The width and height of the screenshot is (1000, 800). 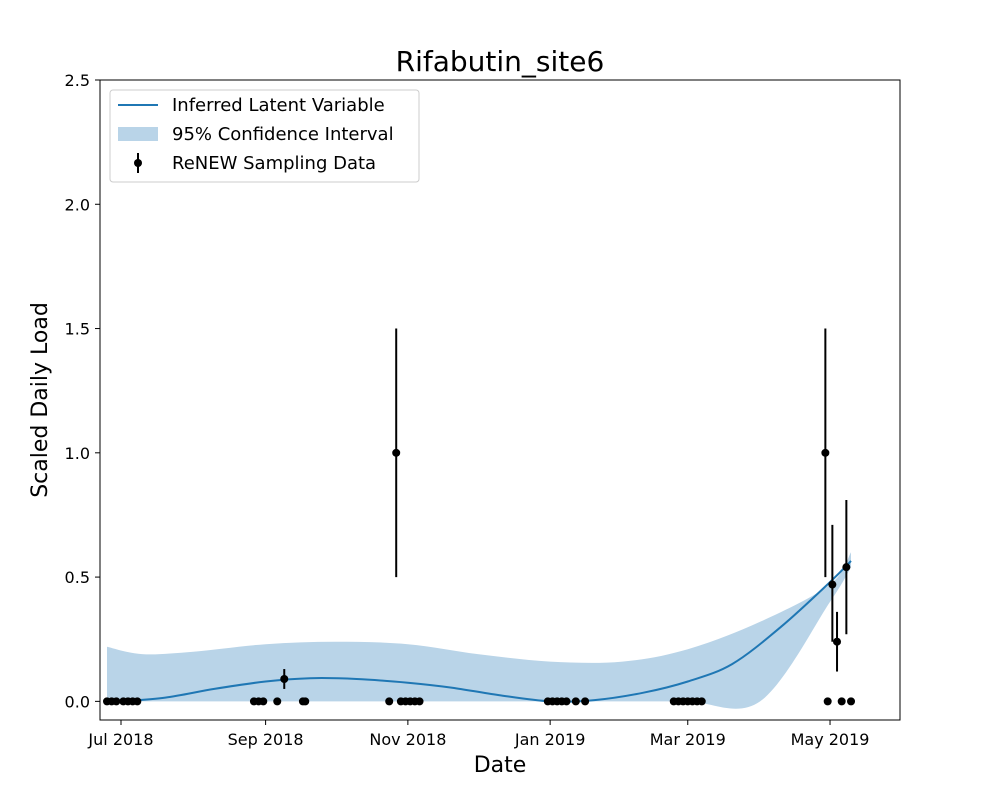 I want to click on y-tick-label: 2.5, so click(x=77, y=80).